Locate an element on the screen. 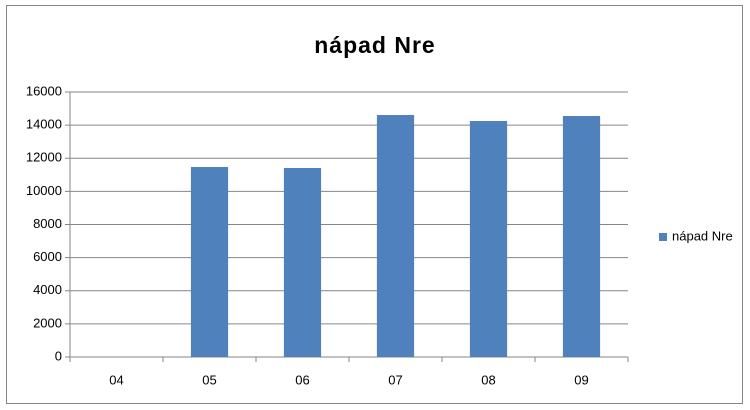 This screenshot has width=750, height=410. y-tick-label: 16000 is located at coordinates (44, 90).